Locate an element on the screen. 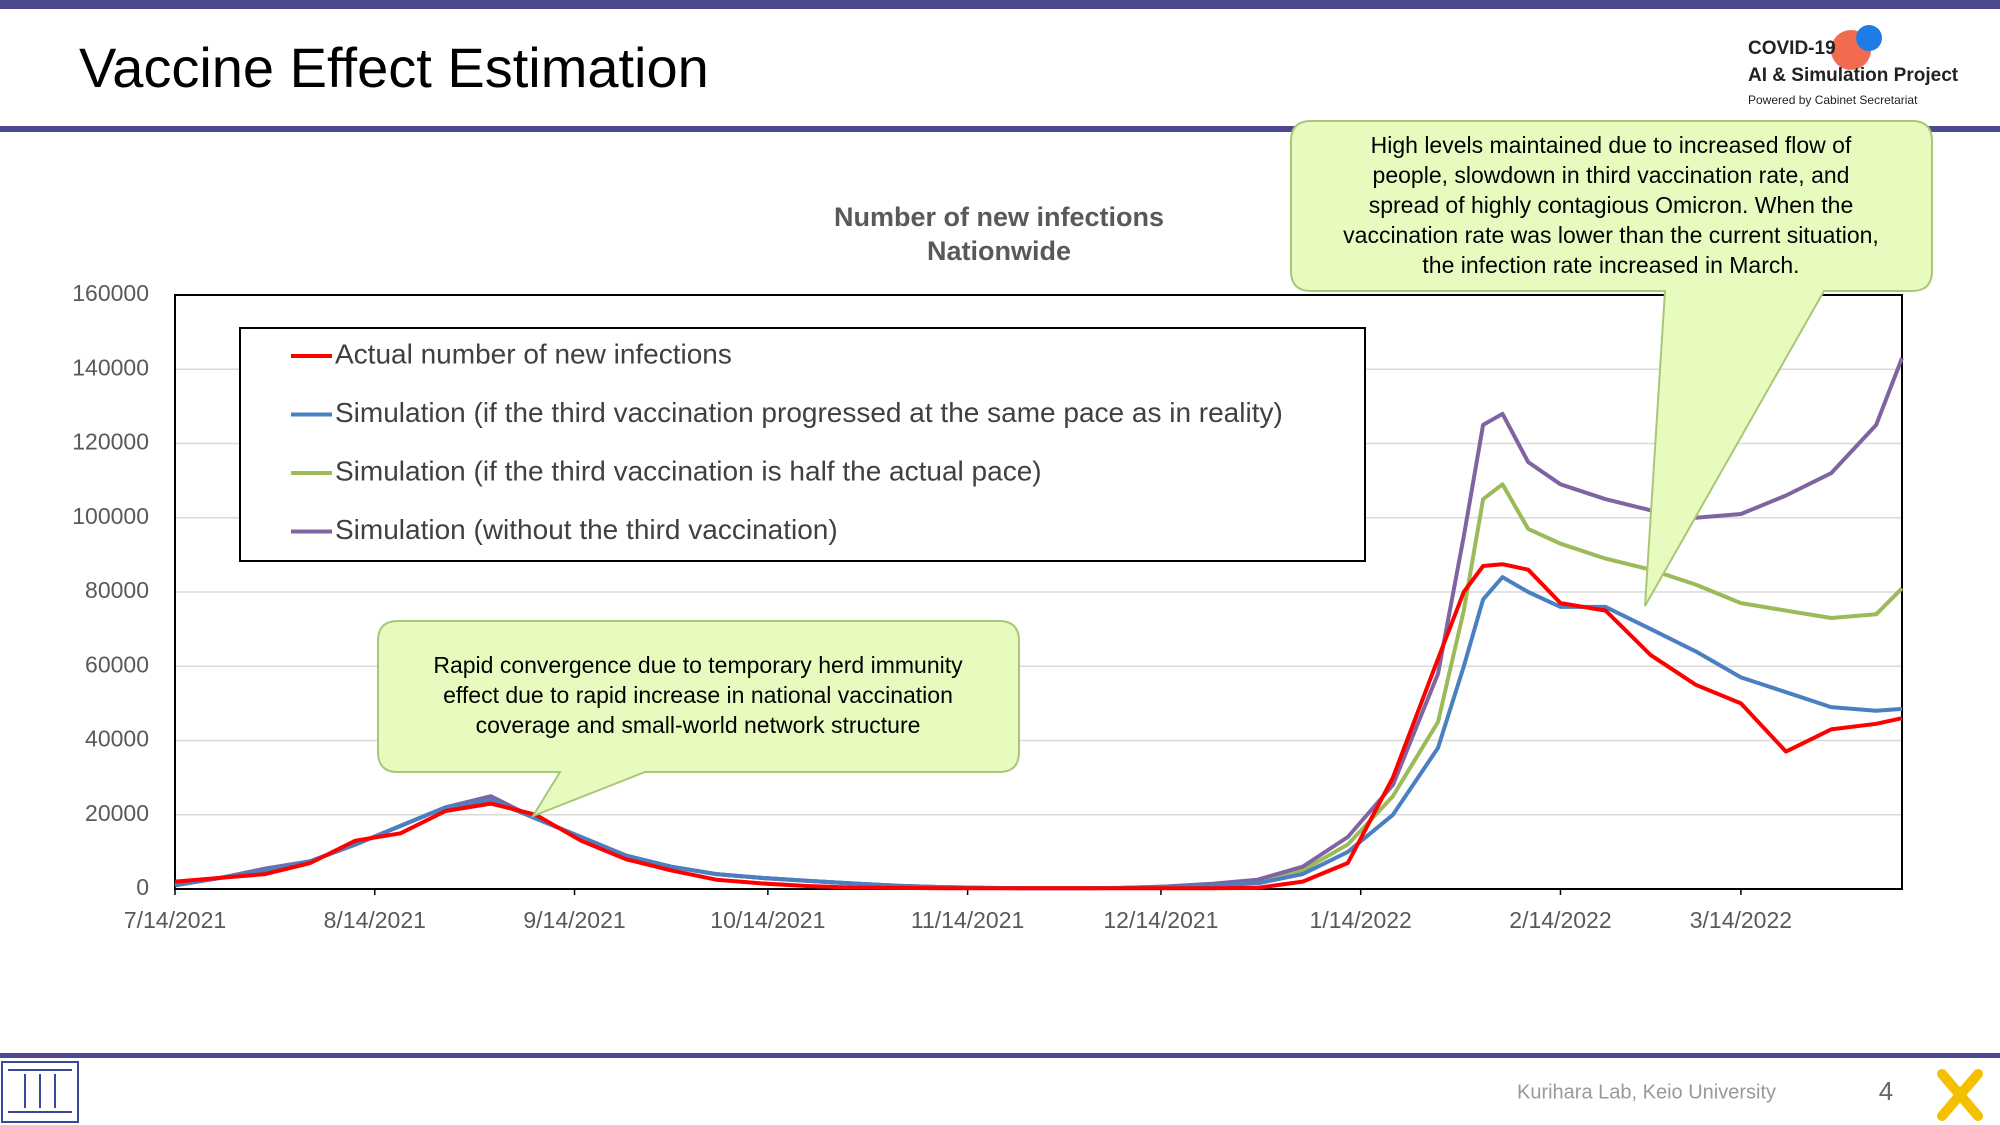 The width and height of the screenshot is (2000, 1125). y-tick-label: 100000 is located at coordinates (110, 516).